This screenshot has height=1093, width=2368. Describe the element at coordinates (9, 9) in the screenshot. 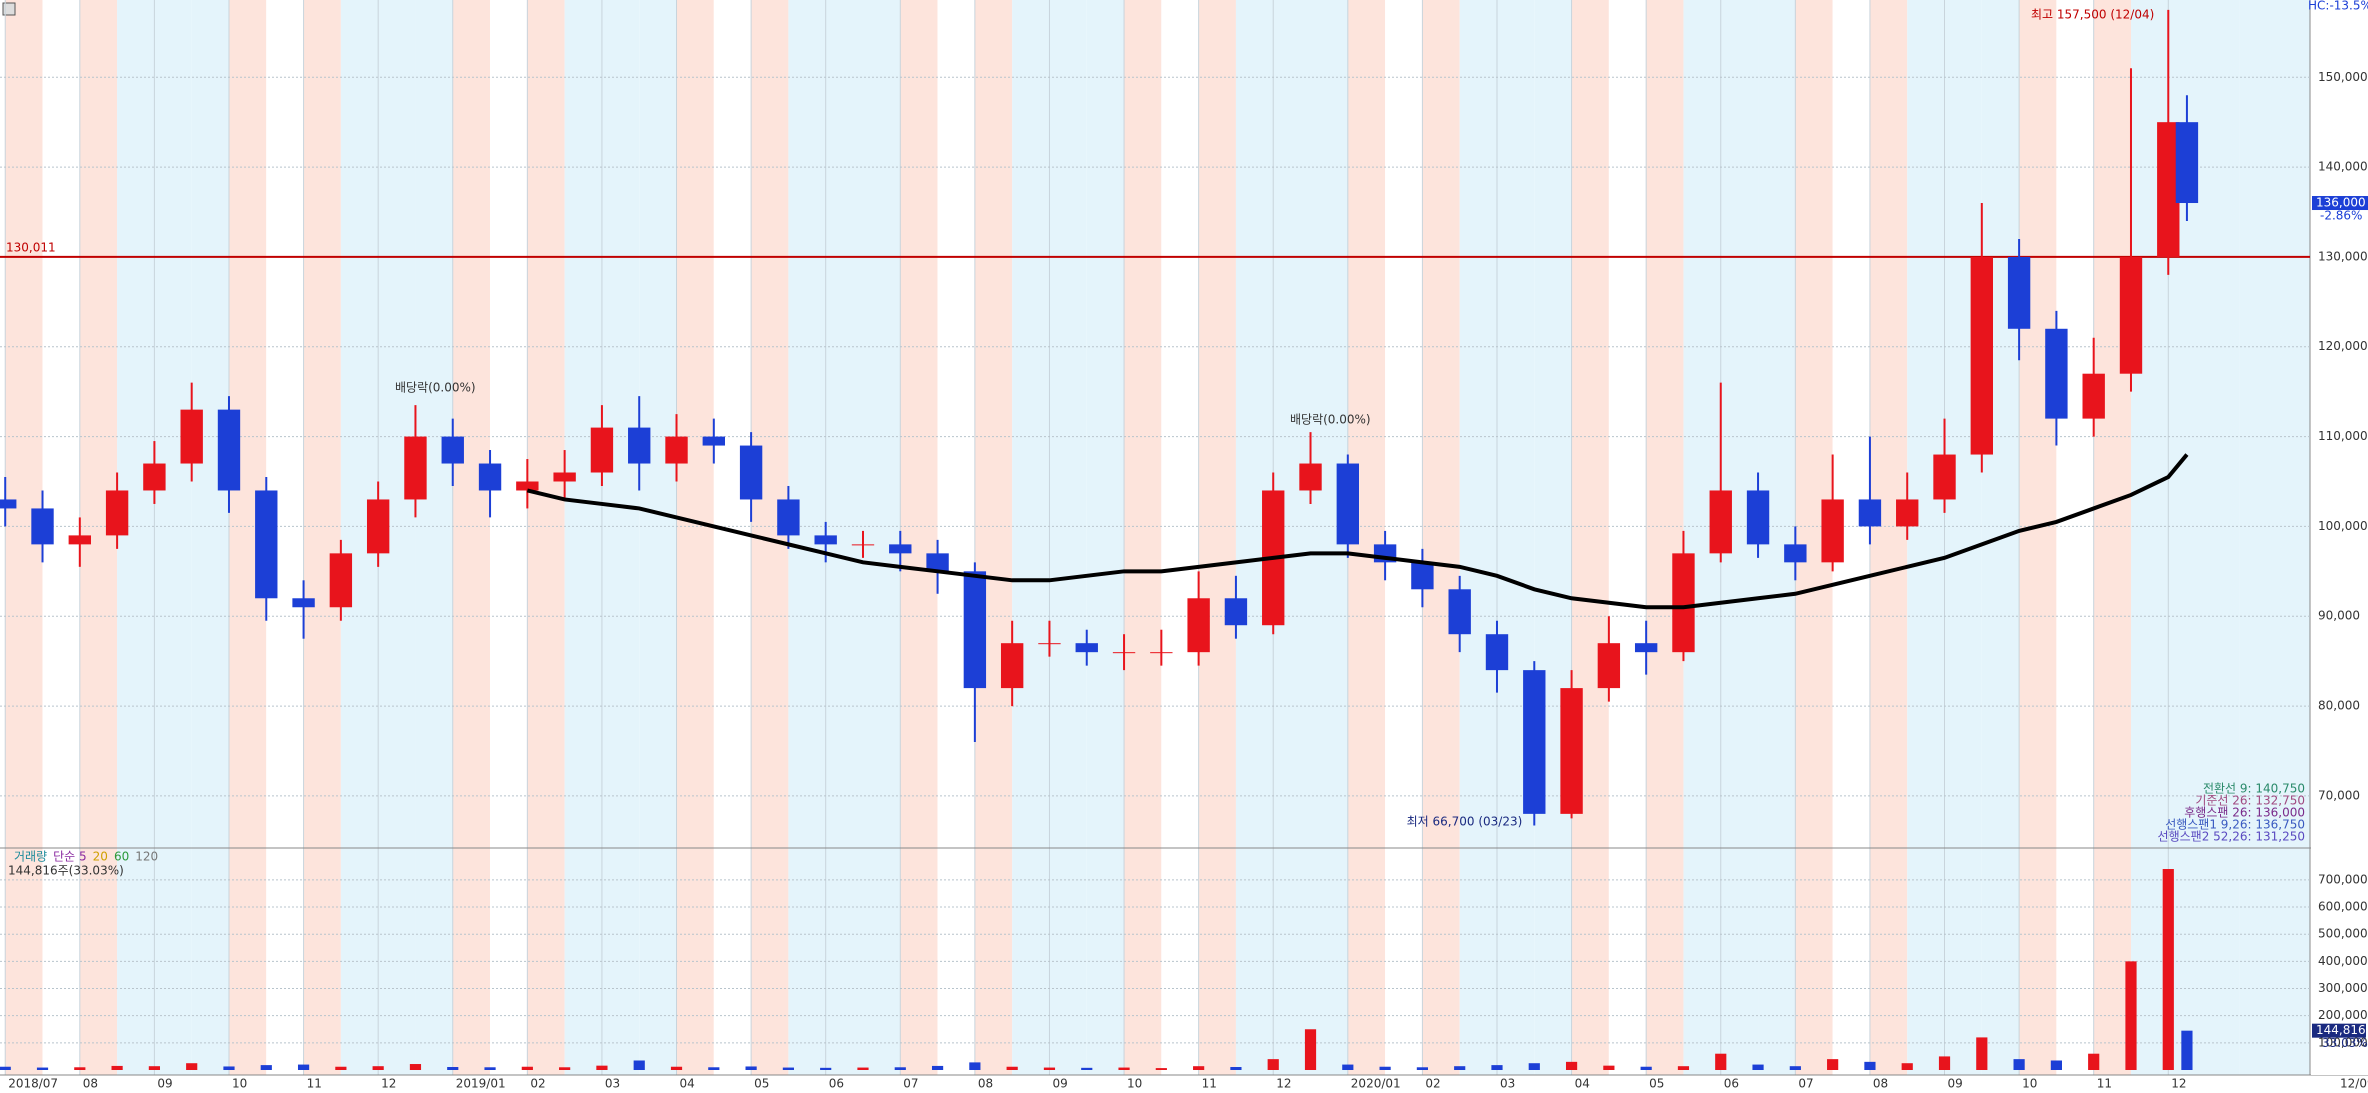

I see `menu-icon` at that location.